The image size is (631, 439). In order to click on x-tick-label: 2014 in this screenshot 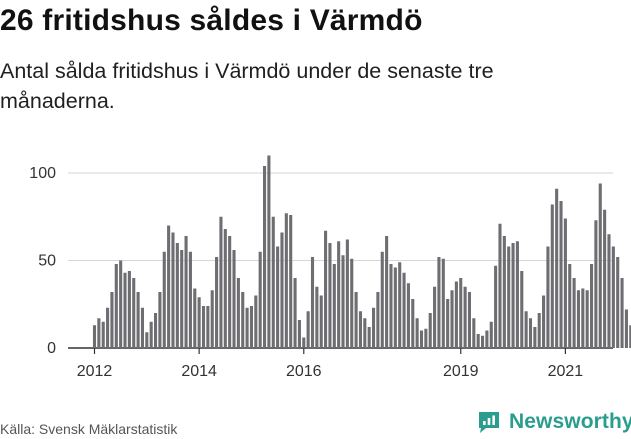, I will do `click(199, 371)`.